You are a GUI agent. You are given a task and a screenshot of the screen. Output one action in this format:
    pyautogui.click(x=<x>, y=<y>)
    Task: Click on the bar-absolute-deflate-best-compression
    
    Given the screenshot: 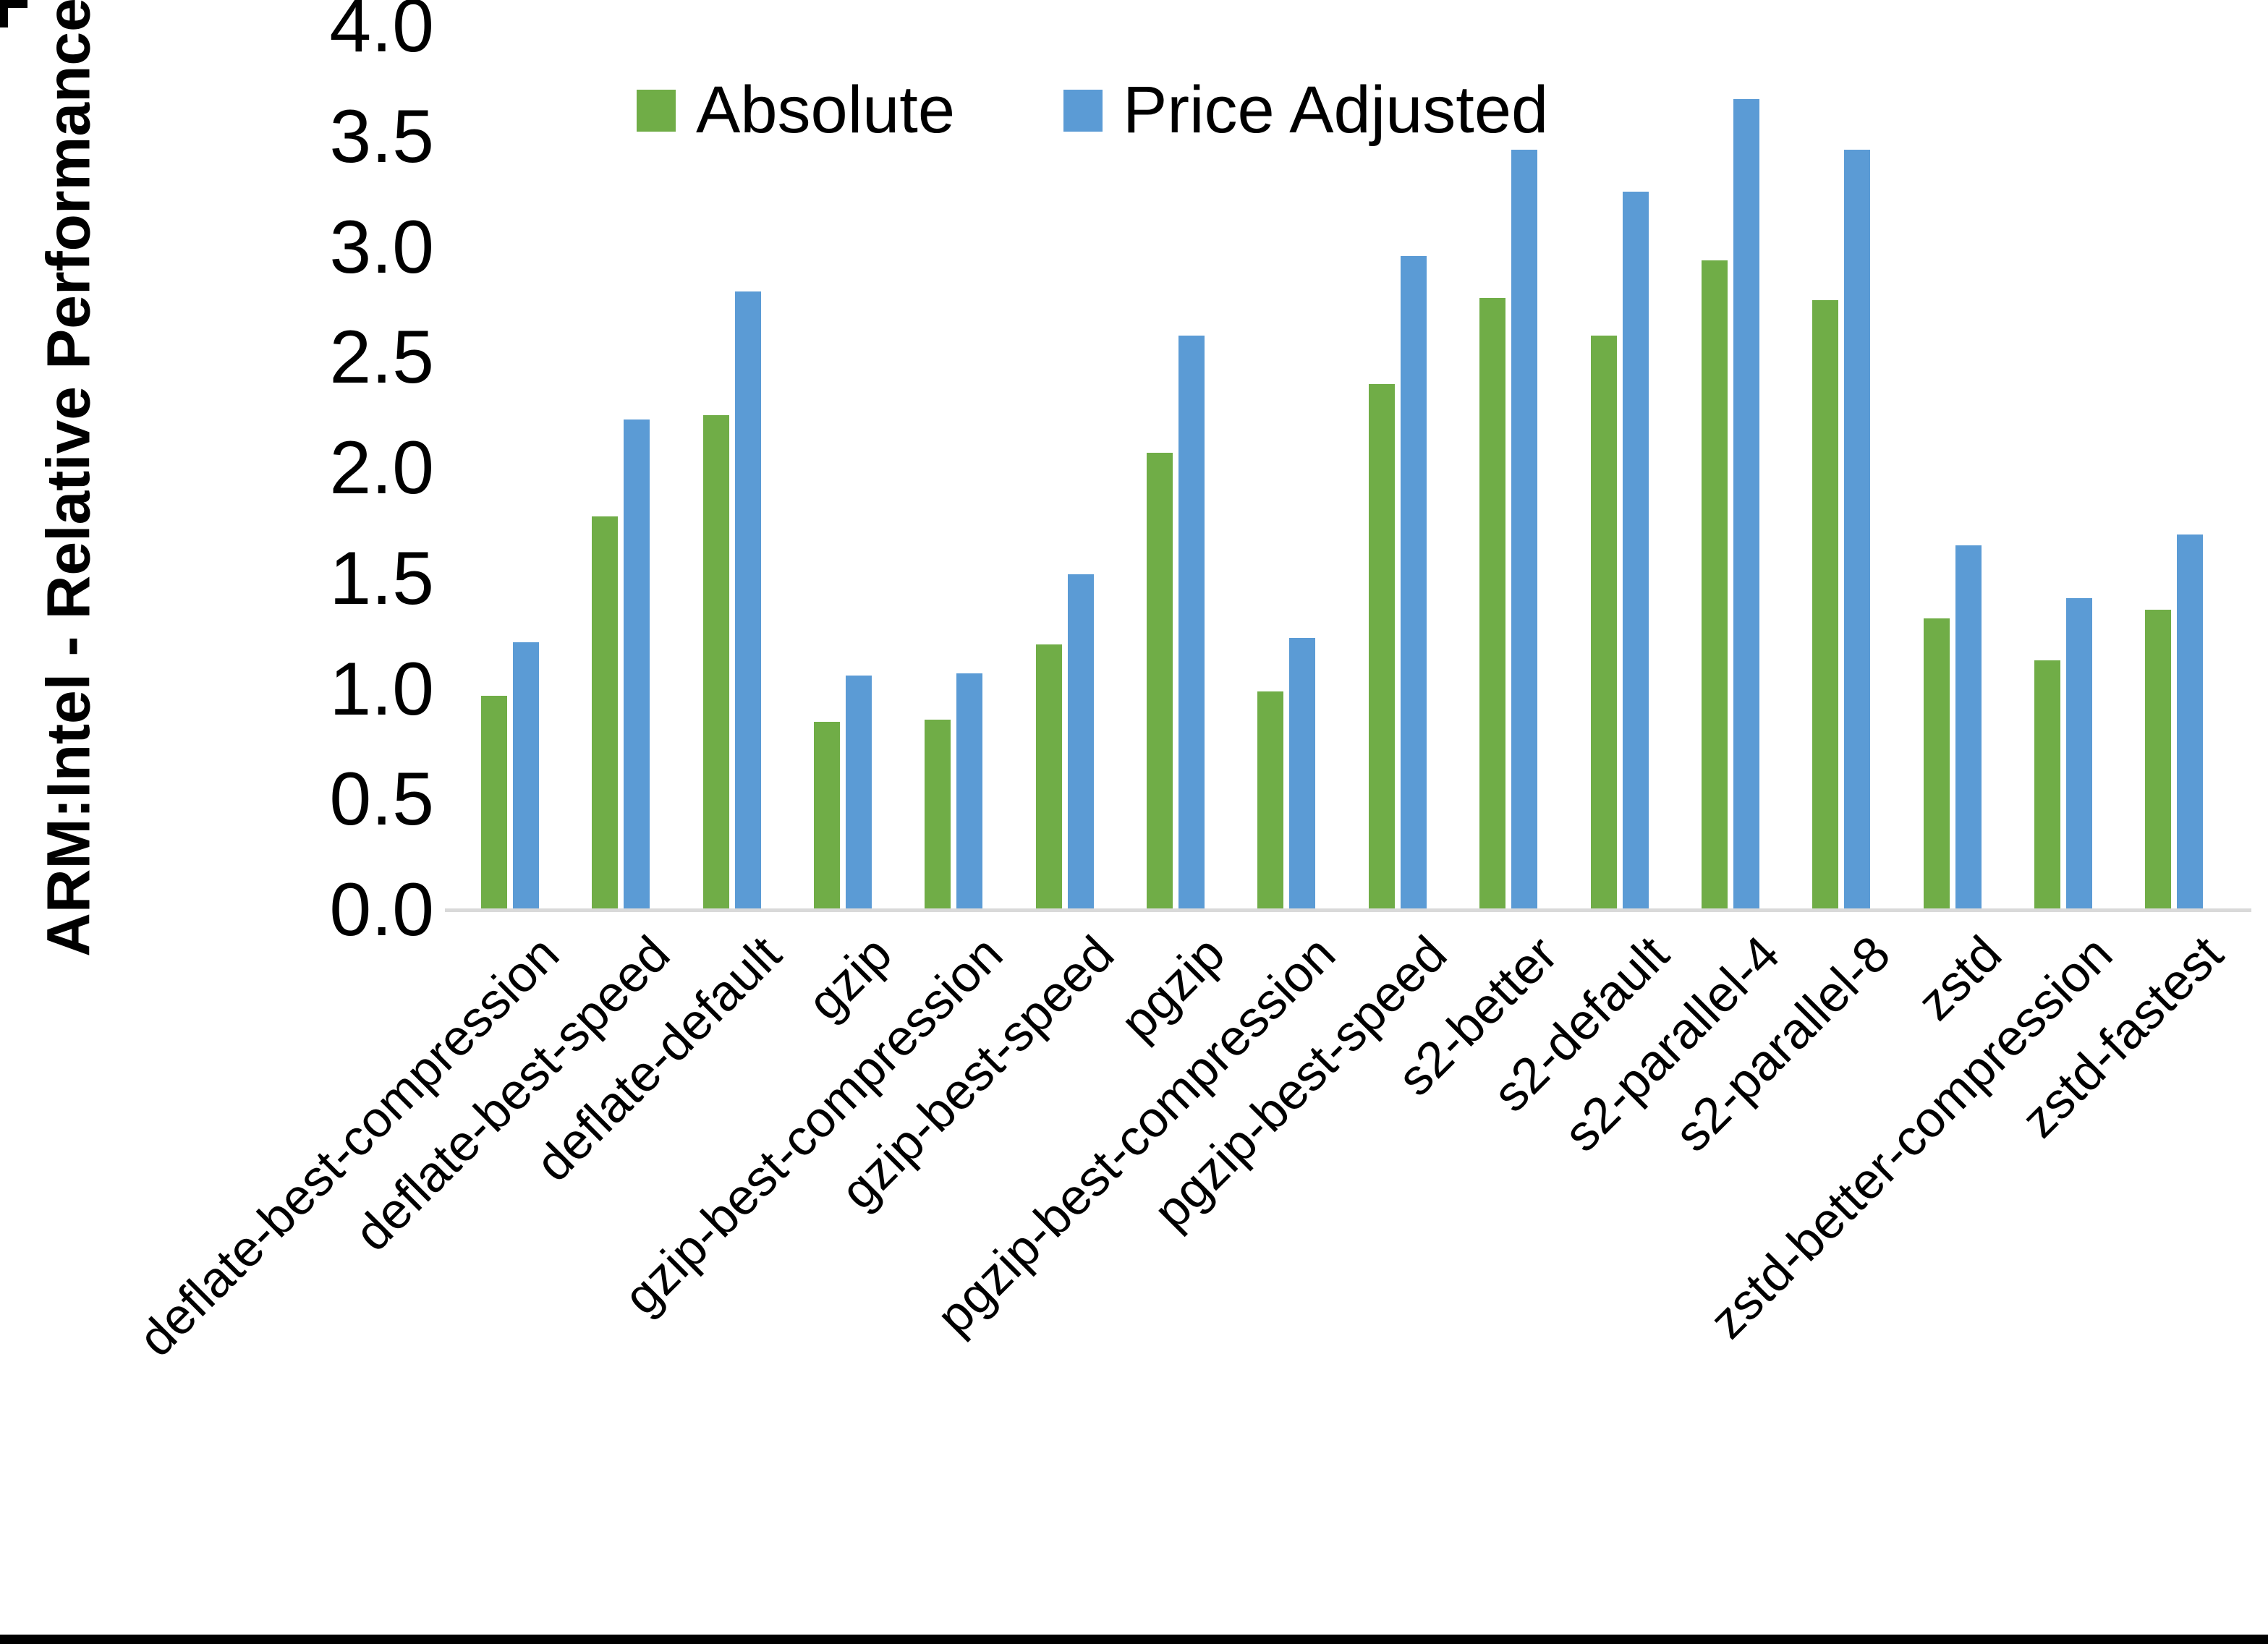 What is the action you would take?
    pyautogui.click(x=494, y=803)
    